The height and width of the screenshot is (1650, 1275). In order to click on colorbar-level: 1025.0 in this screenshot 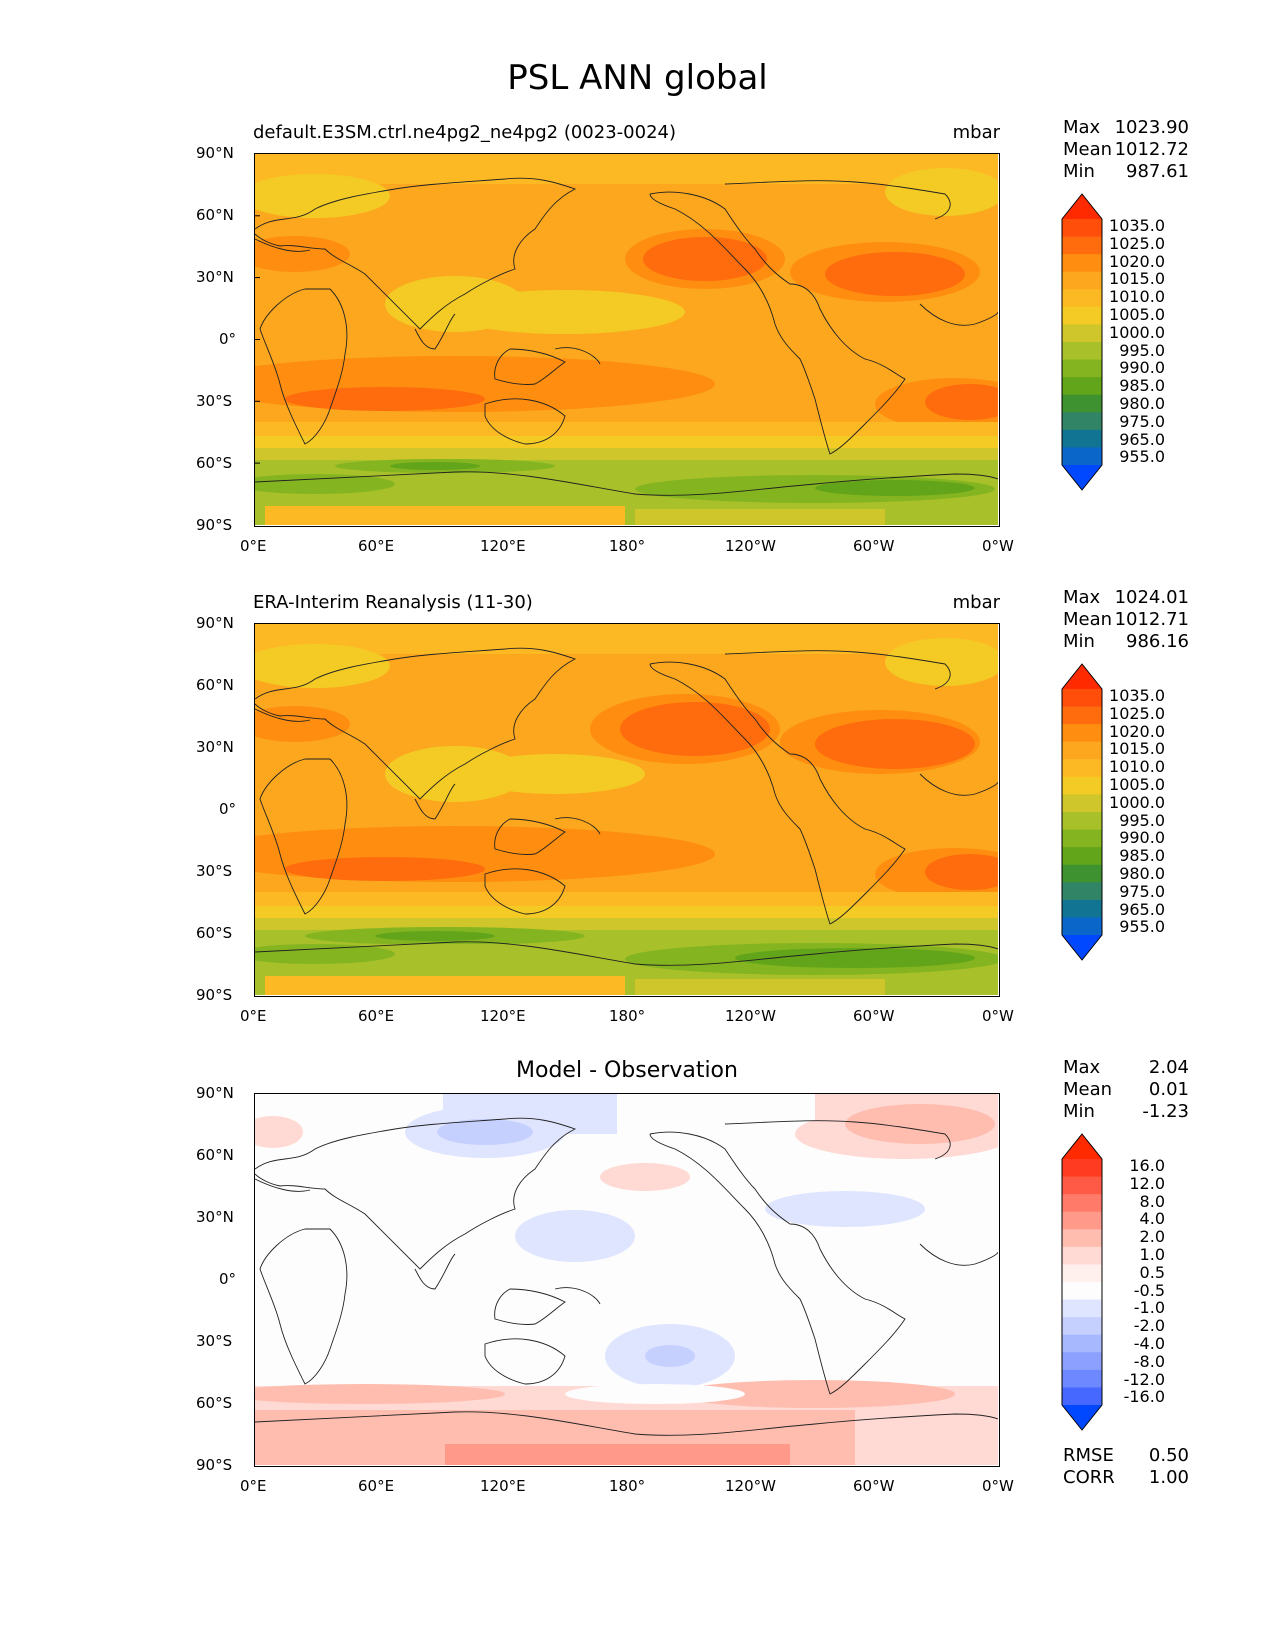, I will do `click(1137, 243)`.